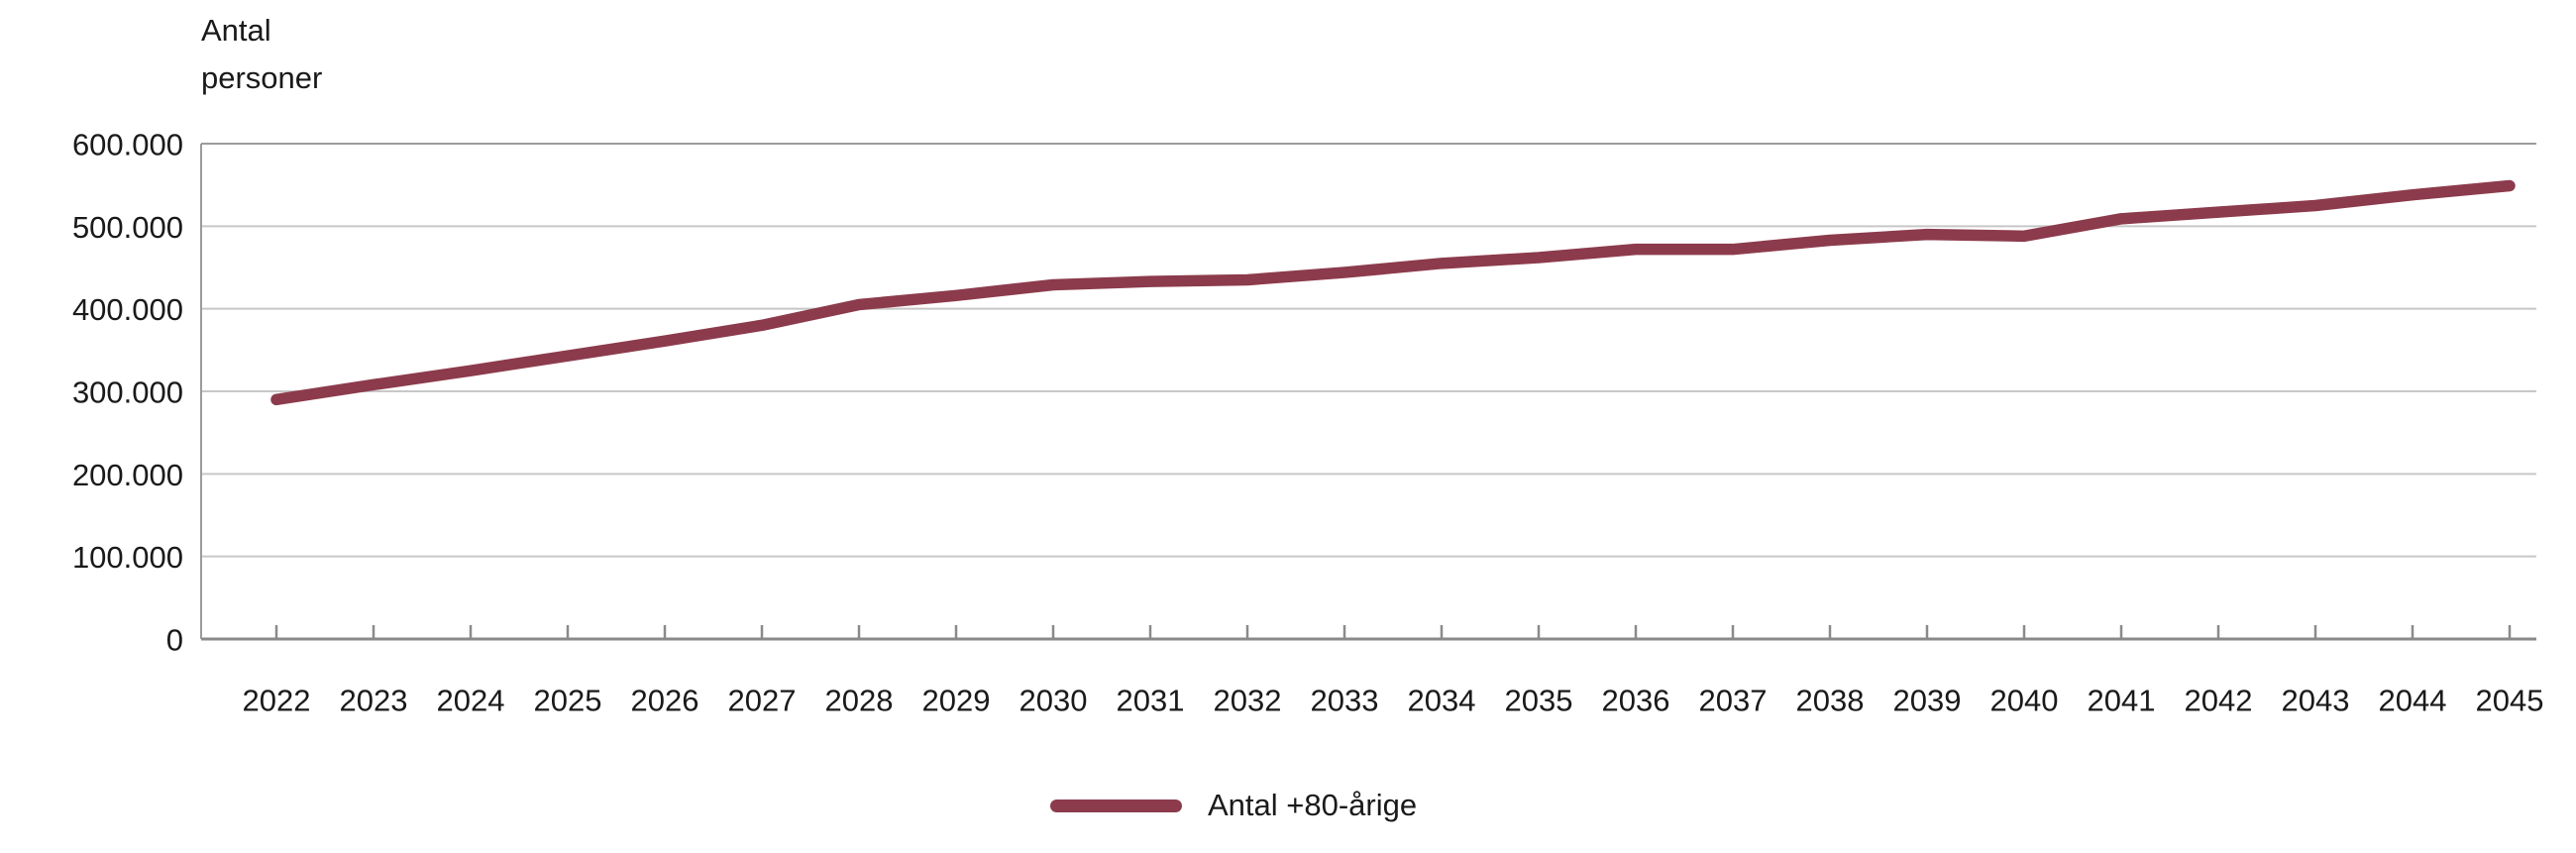 The width and height of the screenshot is (2576, 853). What do you see at coordinates (1927, 701) in the screenshot?
I see `x-tick-label: 2039` at bounding box center [1927, 701].